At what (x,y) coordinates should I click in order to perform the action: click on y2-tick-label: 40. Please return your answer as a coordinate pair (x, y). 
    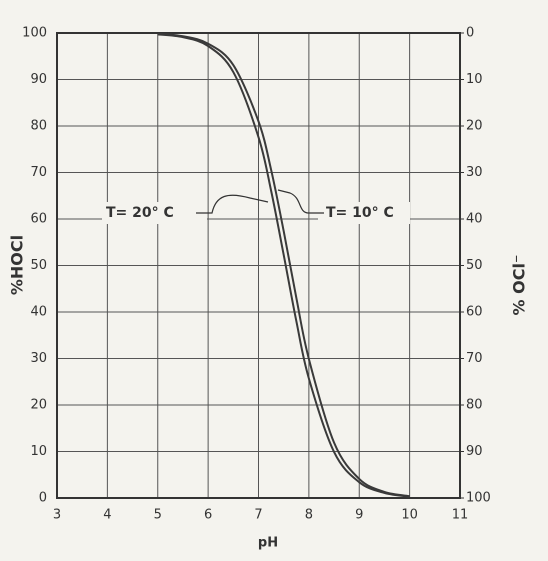
    Looking at the image, I should click on (474, 219).